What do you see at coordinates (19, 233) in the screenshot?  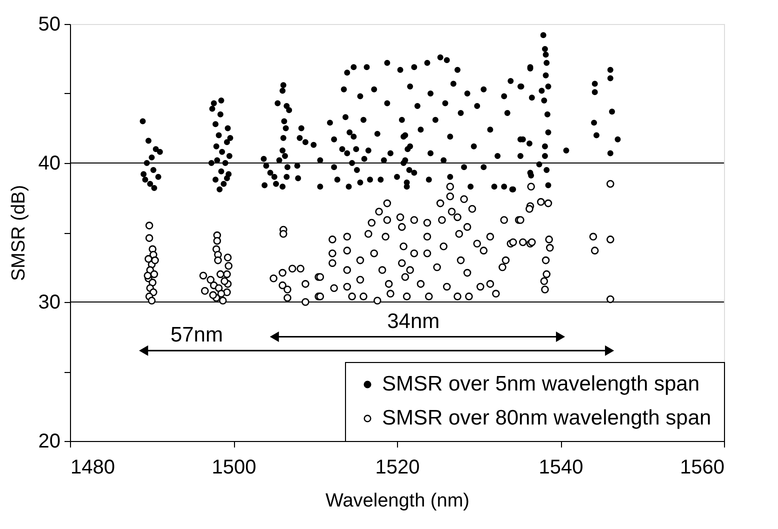 I see `y-axis-title: SMSR (dB)` at bounding box center [19, 233].